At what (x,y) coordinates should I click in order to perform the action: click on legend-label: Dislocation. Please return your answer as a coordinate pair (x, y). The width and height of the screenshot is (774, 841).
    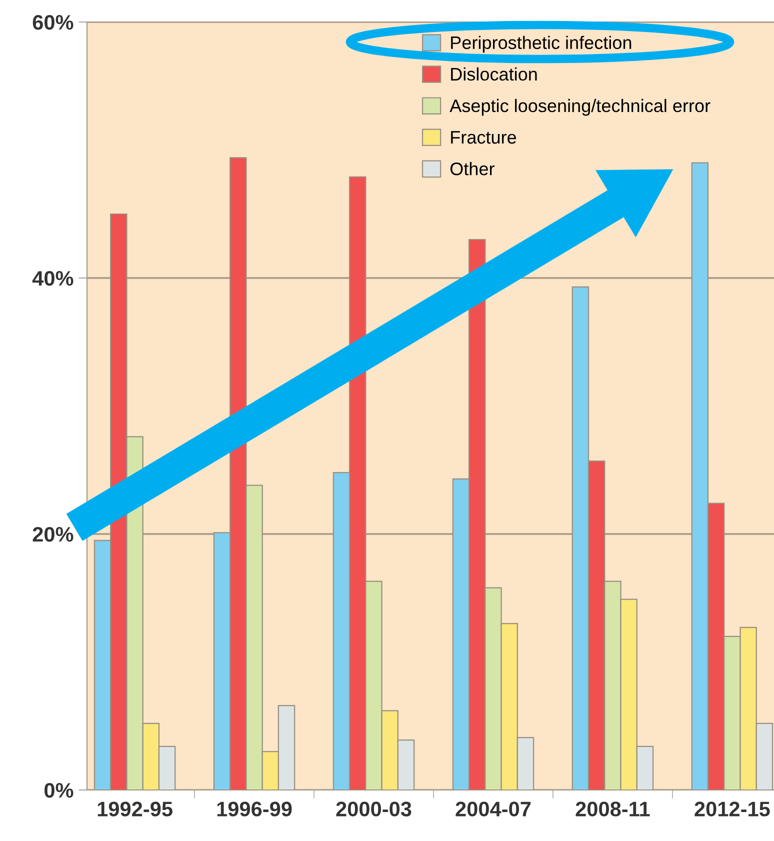
    Looking at the image, I should click on (494, 74).